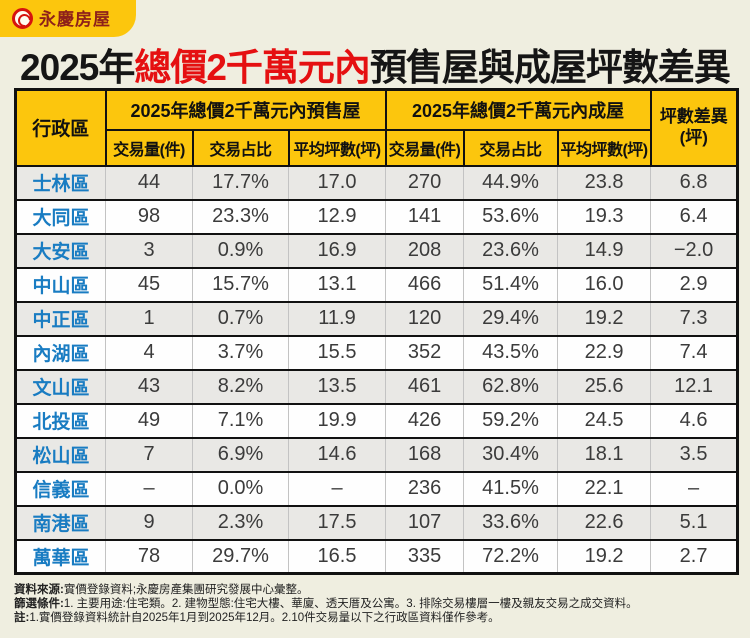 The height and width of the screenshot is (638, 750). Describe the element at coordinates (240, 250) in the screenshot. I see `cell: 0.9%` at that location.